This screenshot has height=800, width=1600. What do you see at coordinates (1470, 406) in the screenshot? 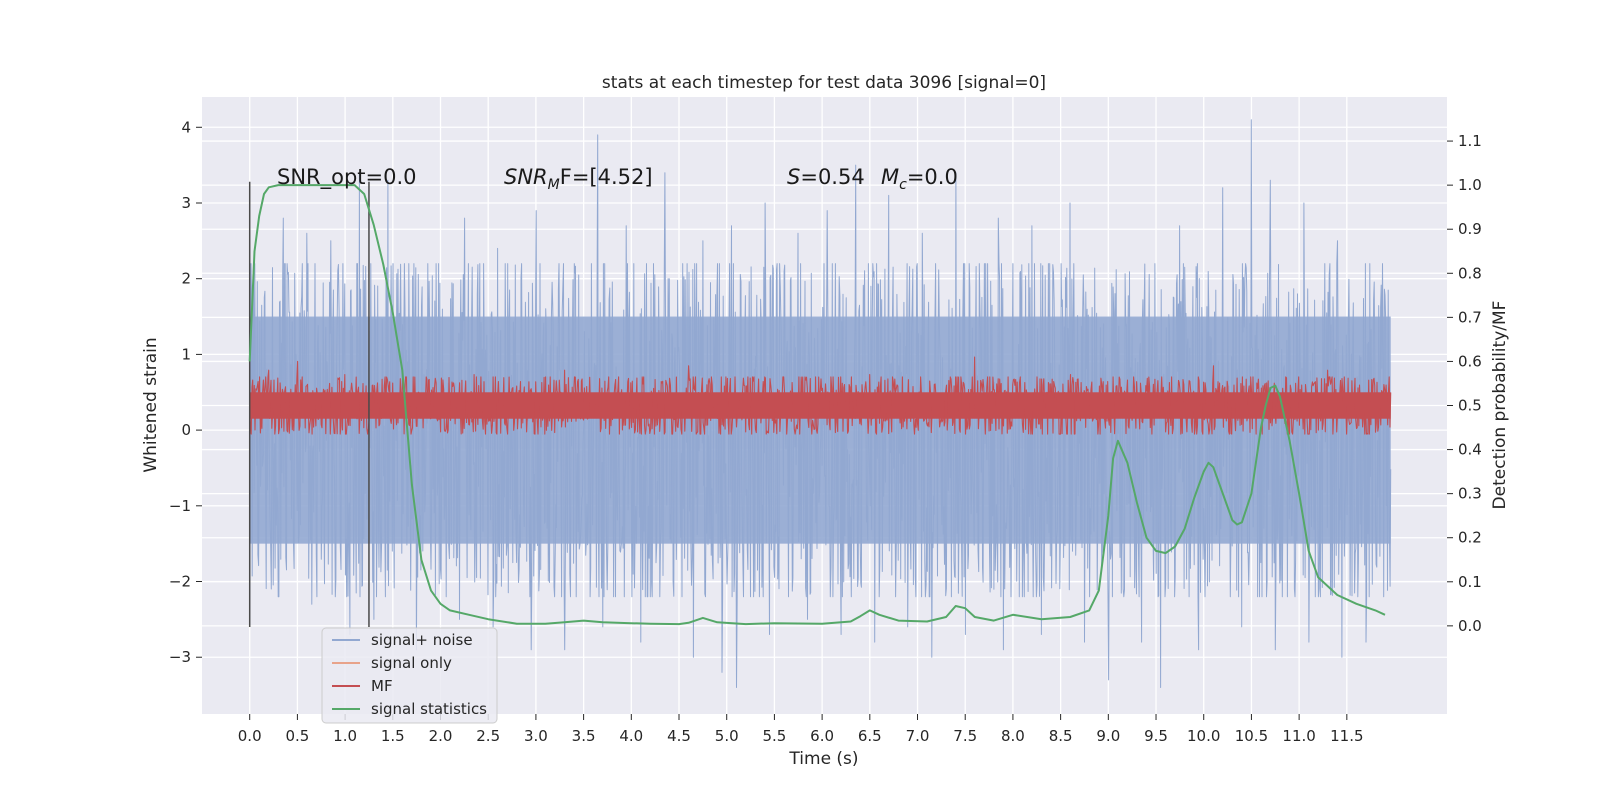
I see `y-right-tick-label: 0.5` at bounding box center [1470, 406].